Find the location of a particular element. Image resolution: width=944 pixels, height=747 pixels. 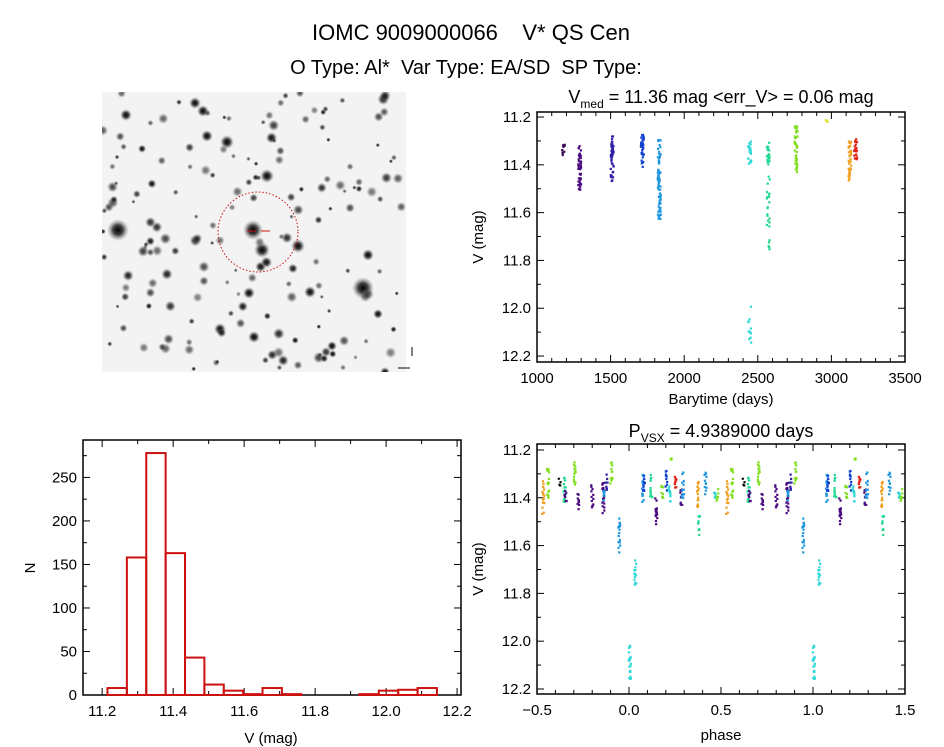

x-tick-label: 11.2 is located at coordinates (102, 711).